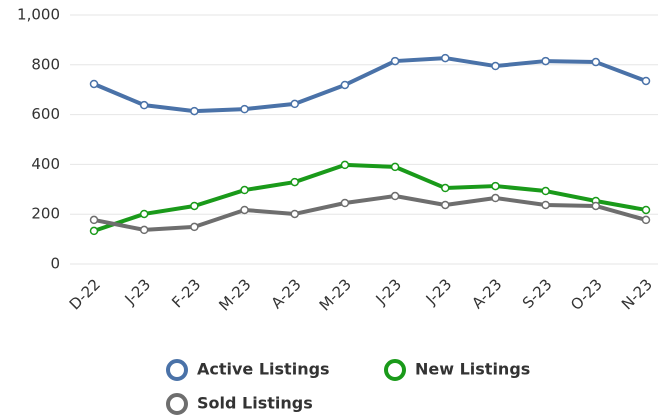 The width and height of the screenshot is (658, 419). Describe the element at coordinates (255, 403) in the screenshot. I see `legend-label: Sold Listings` at that location.